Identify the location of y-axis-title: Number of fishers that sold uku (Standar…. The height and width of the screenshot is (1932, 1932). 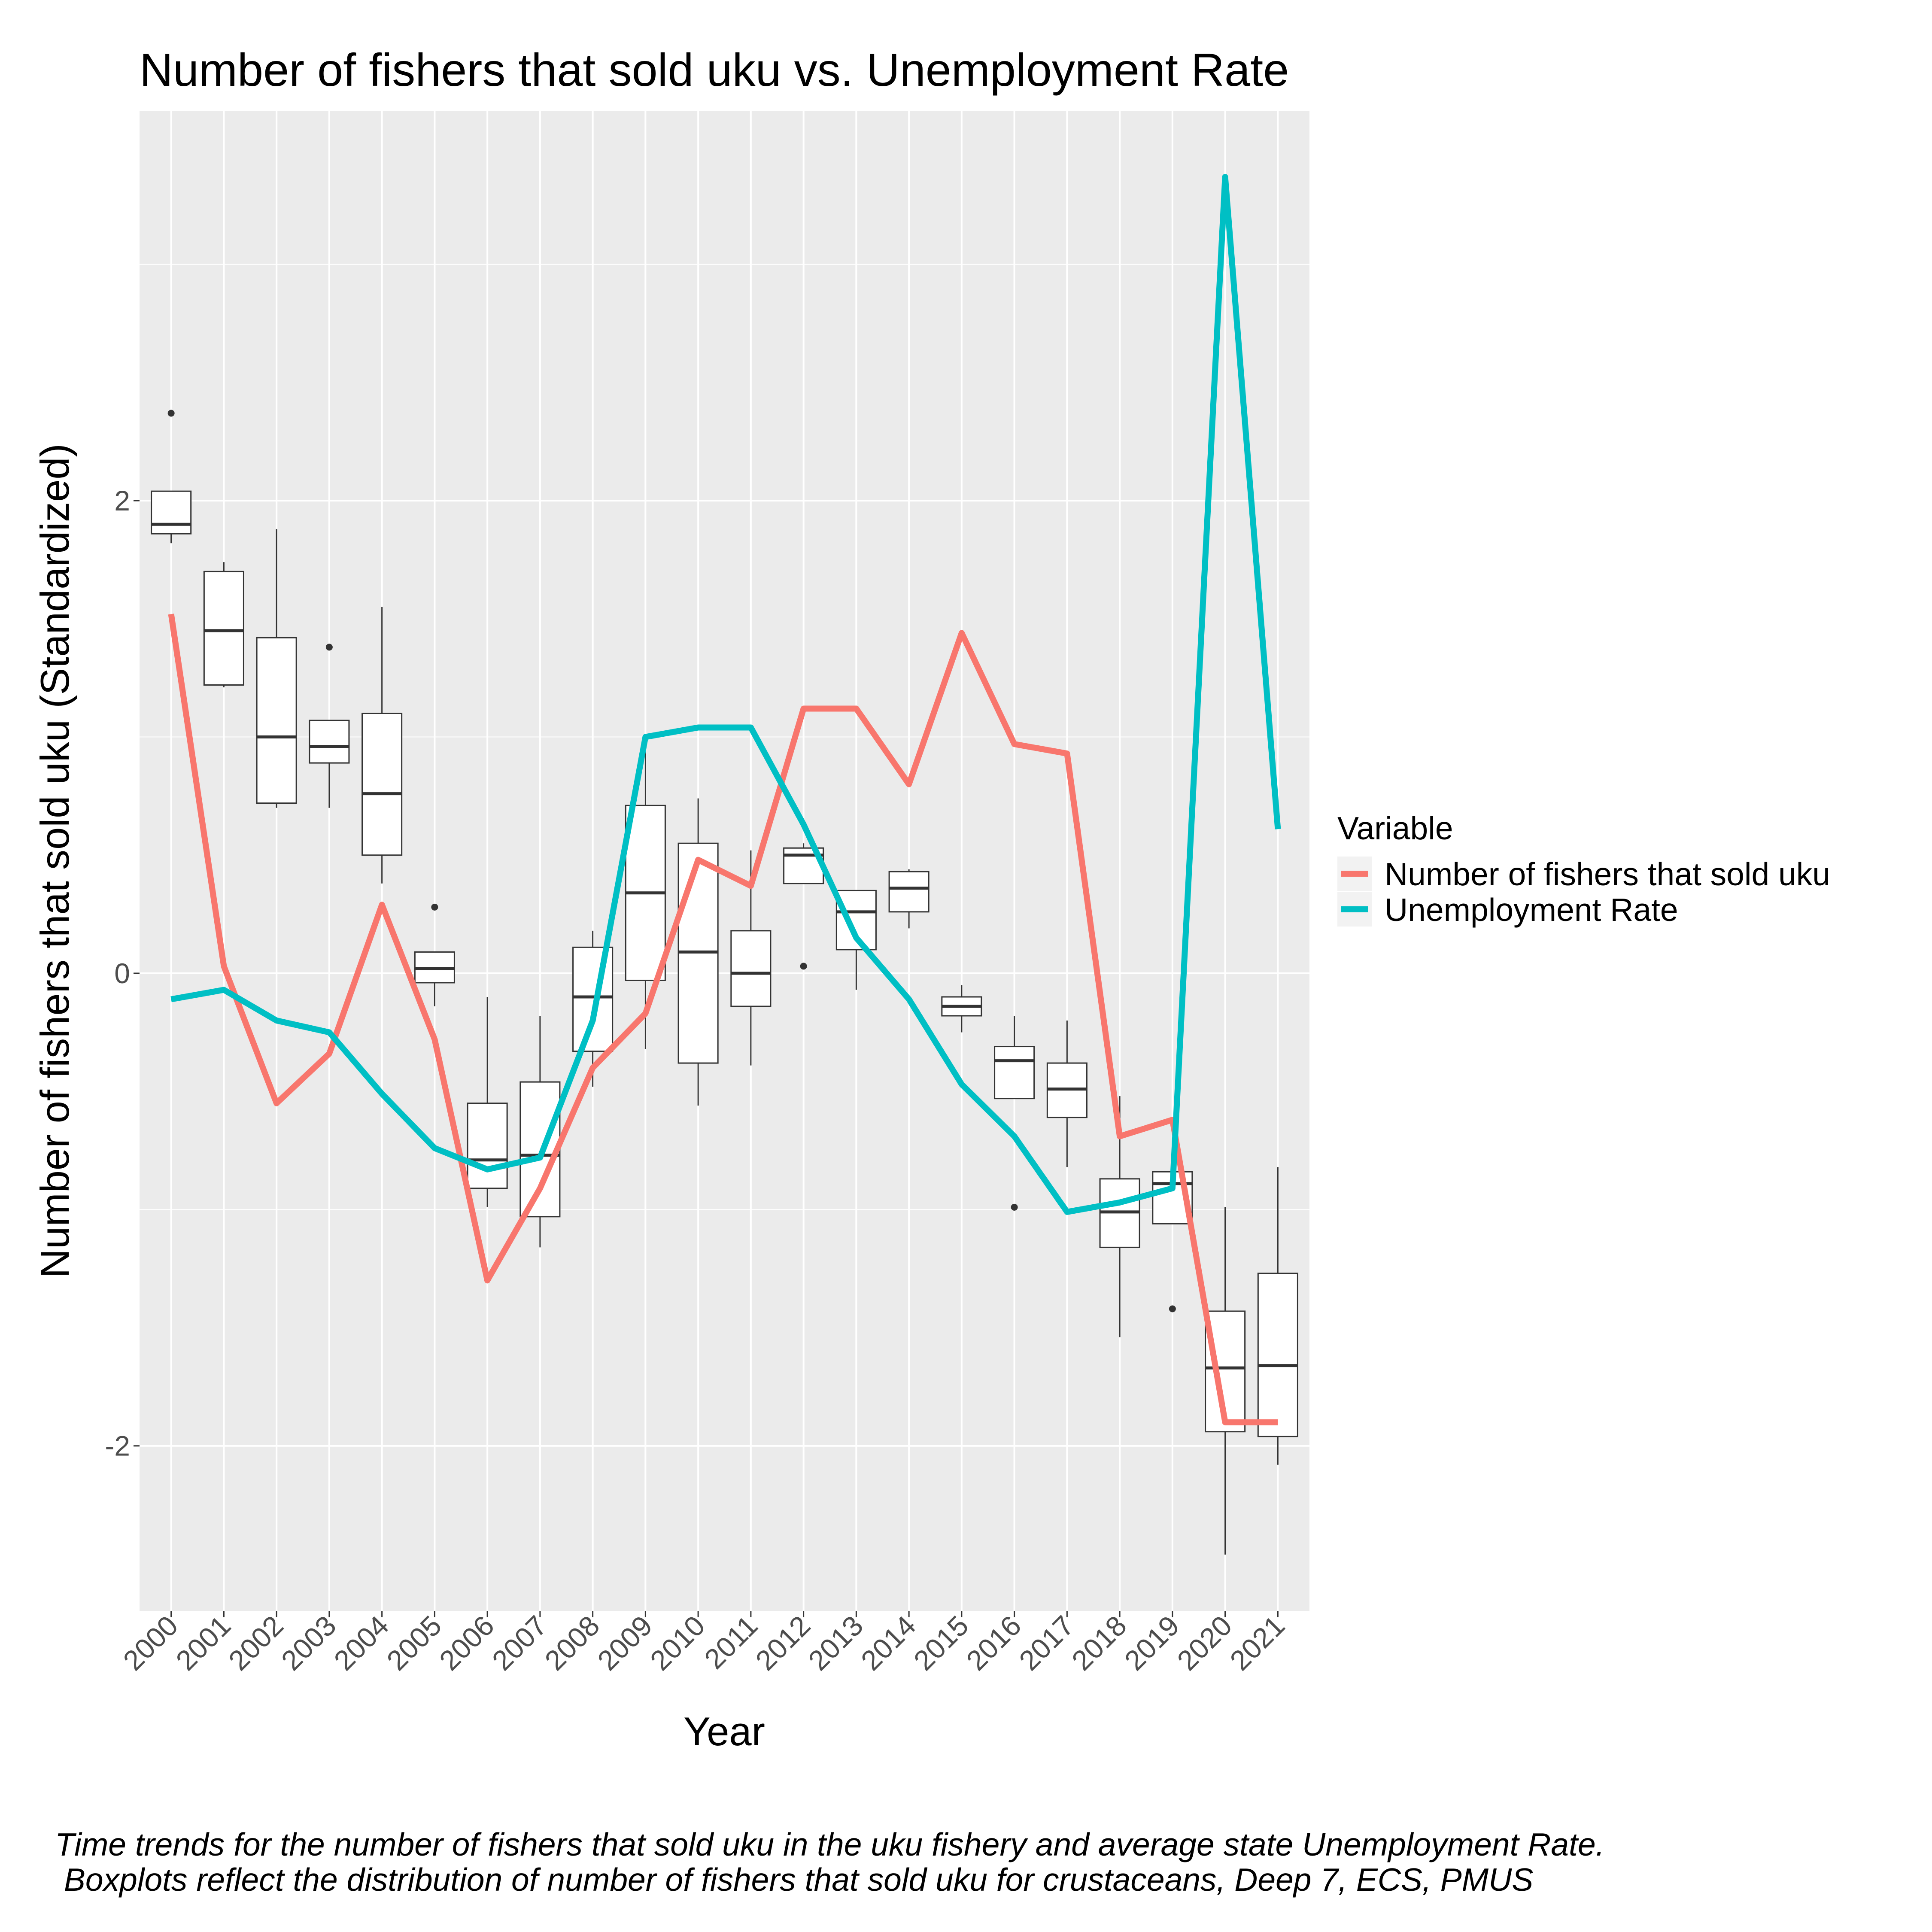
(55, 861).